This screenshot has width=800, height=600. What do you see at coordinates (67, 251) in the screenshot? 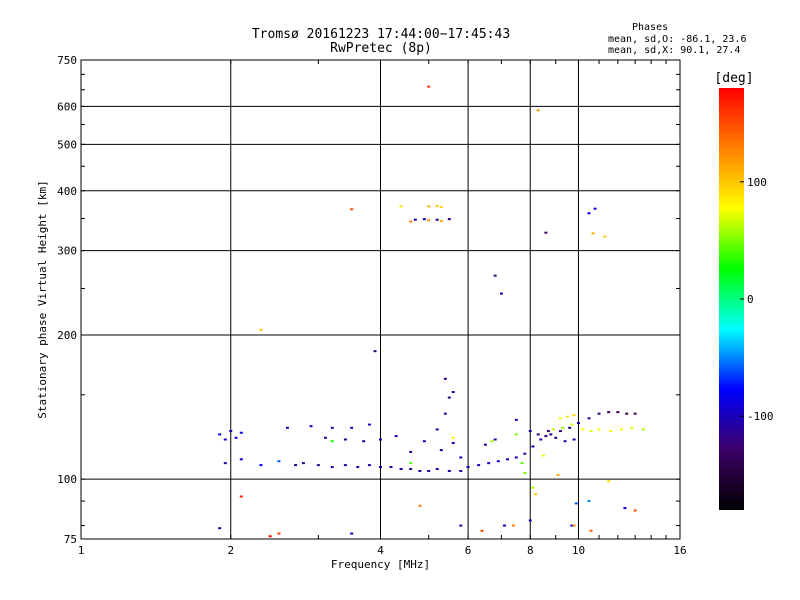
I see `y-tick-label: 300` at bounding box center [67, 251].